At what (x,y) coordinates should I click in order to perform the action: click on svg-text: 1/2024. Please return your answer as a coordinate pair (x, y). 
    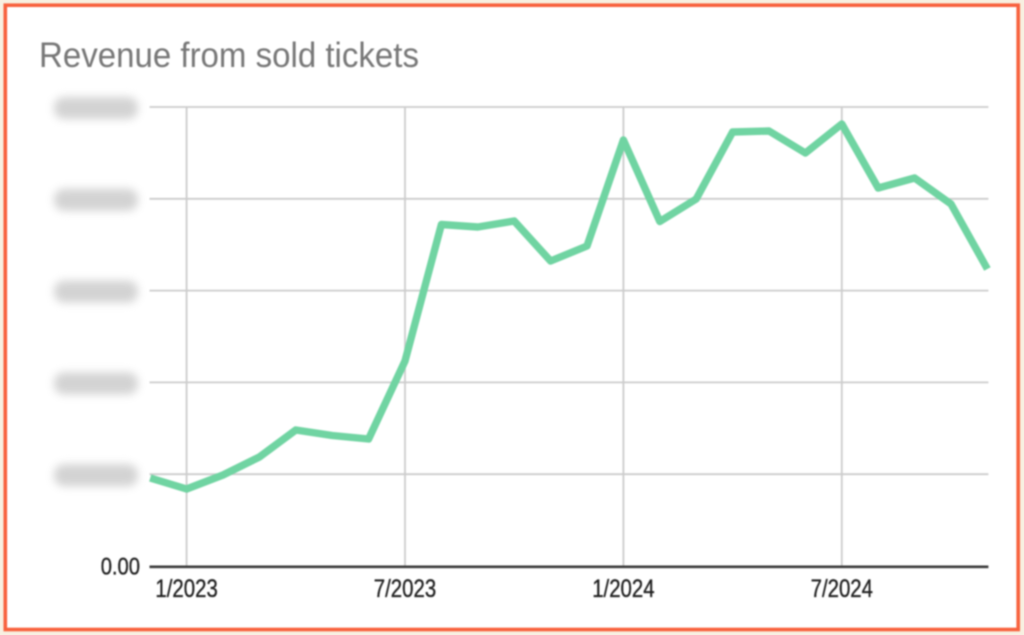
    Looking at the image, I should click on (623, 589).